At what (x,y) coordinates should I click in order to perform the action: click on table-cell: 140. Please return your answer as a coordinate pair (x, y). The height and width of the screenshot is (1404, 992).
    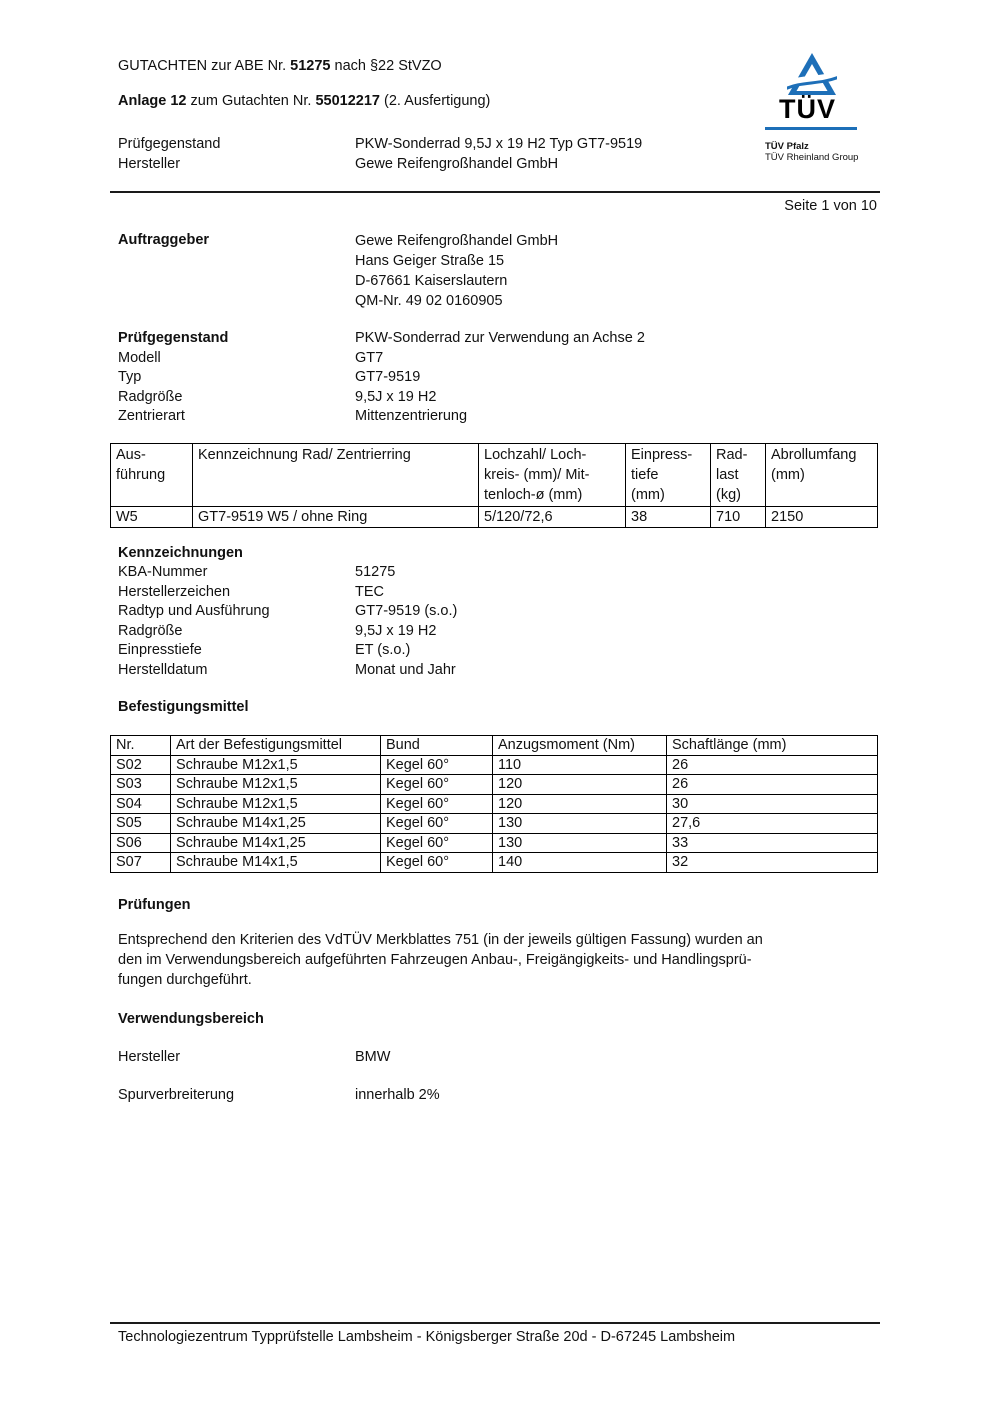
    Looking at the image, I should click on (579, 862).